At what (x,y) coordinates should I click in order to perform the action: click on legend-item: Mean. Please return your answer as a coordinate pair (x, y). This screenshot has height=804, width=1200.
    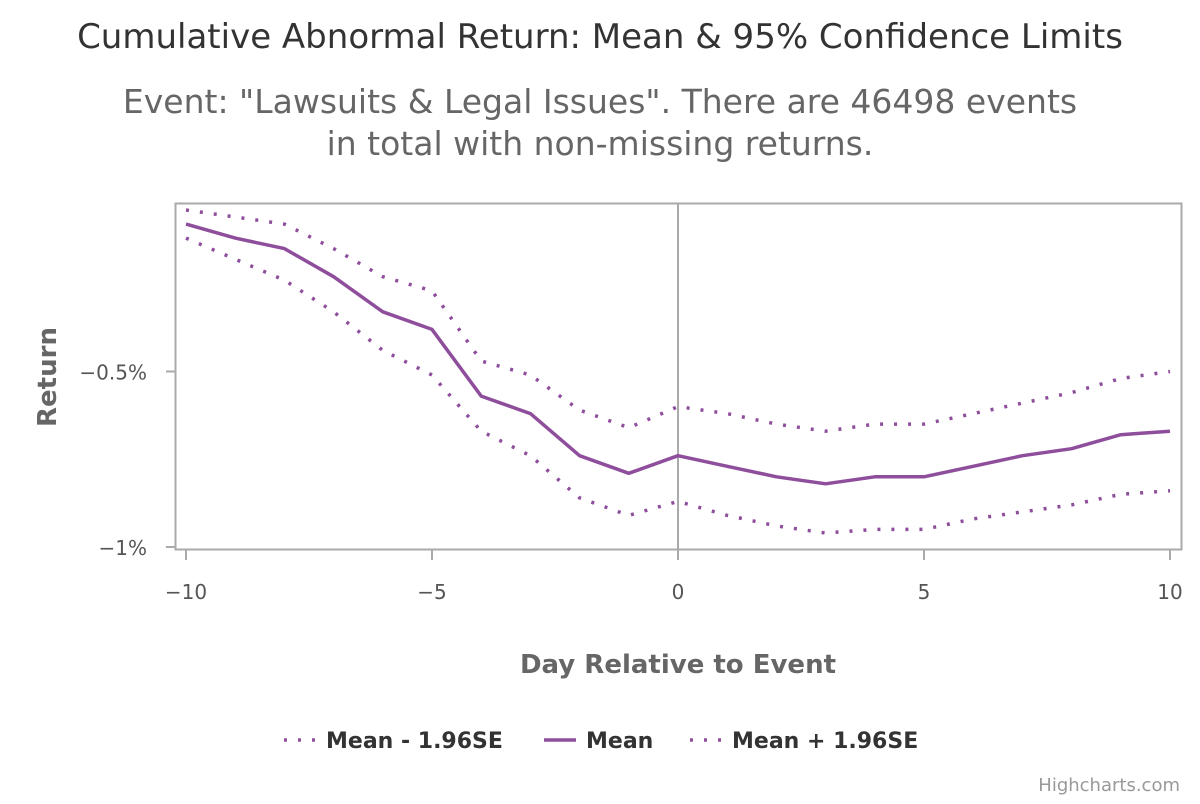
    Looking at the image, I should click on (598, 741).